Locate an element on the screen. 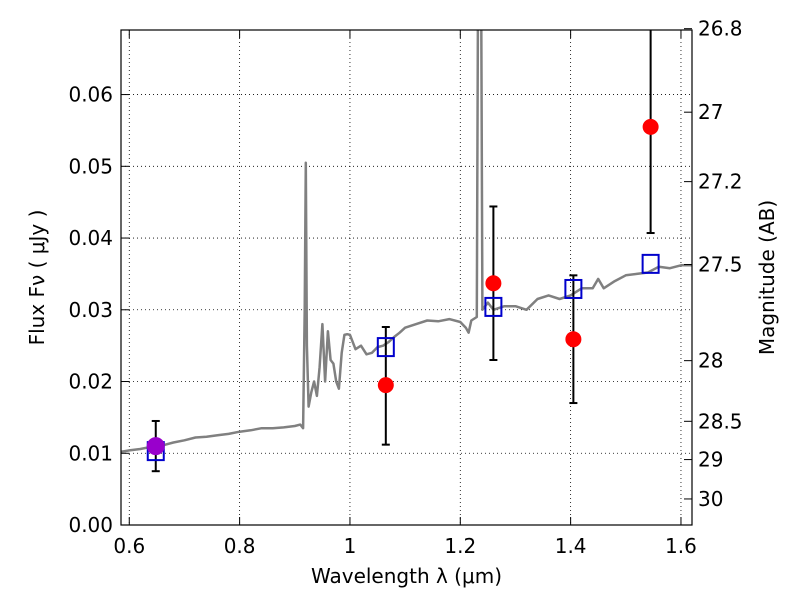  y2-axis: 26.8 27 27.2 27.5 28 28.5 29 30 is located at coordinates (713, 264).